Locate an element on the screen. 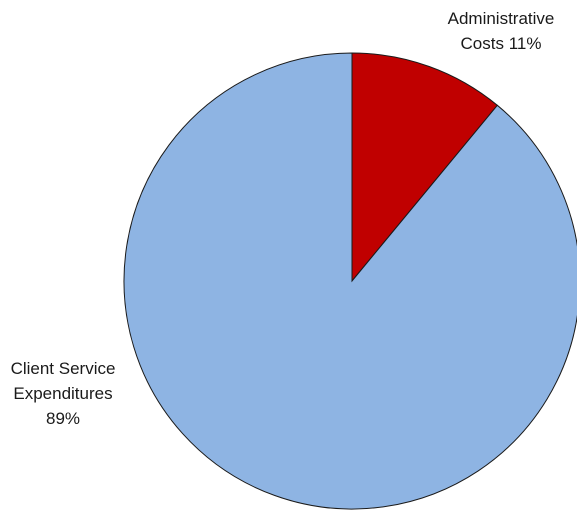 This screenshot has width=577, height=510. data-label-administrative-costs-line2: Costs 11% is located at coordinates (501, 43).